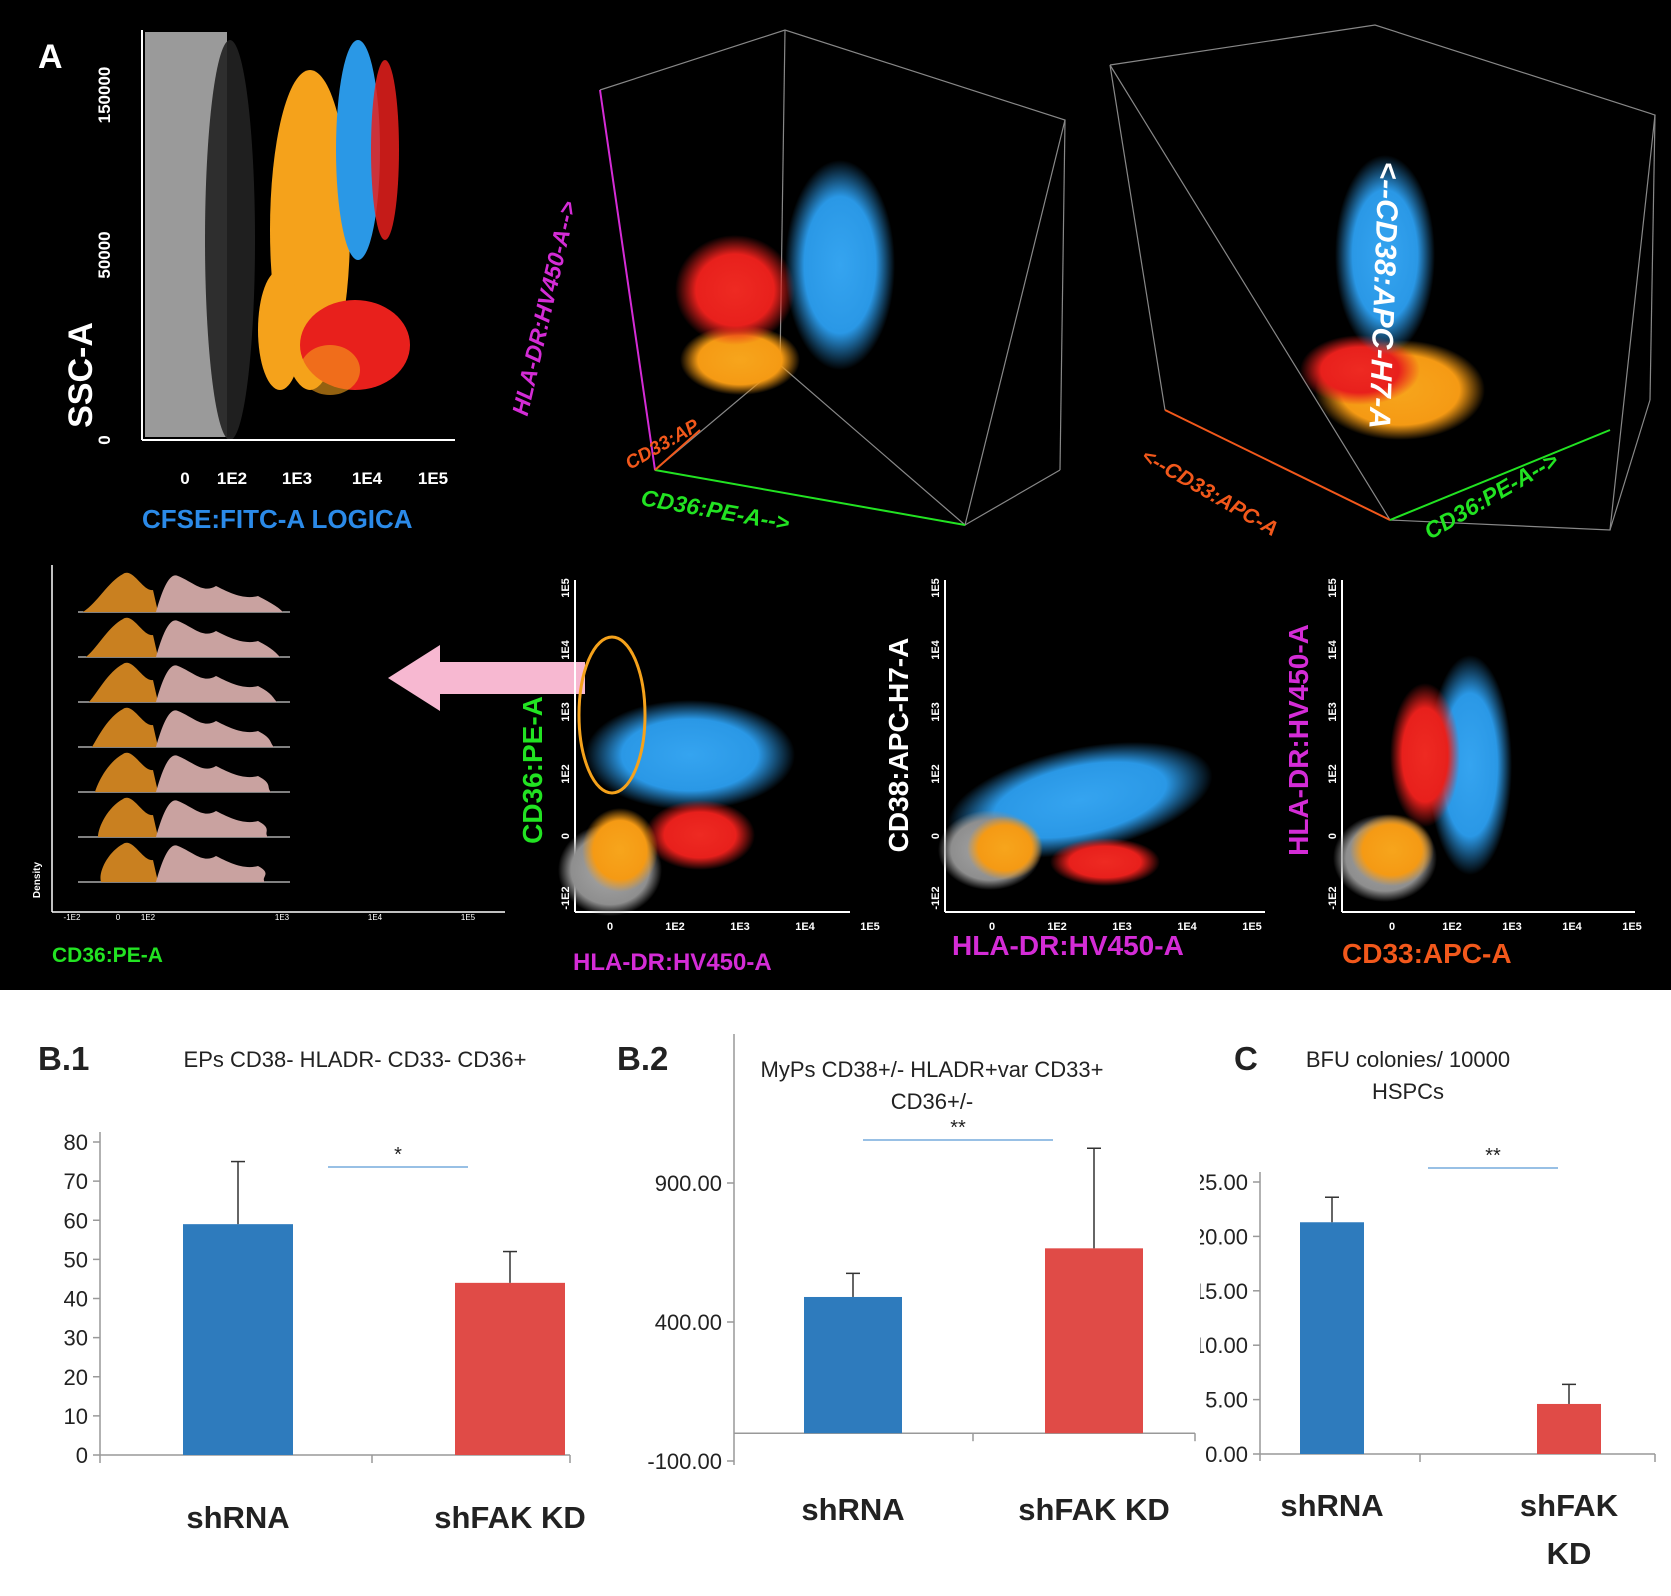 The width and height of the screenshot is (1671, 1596). I want to click on y-tick-label: 0.00, so click(1226, 1454).